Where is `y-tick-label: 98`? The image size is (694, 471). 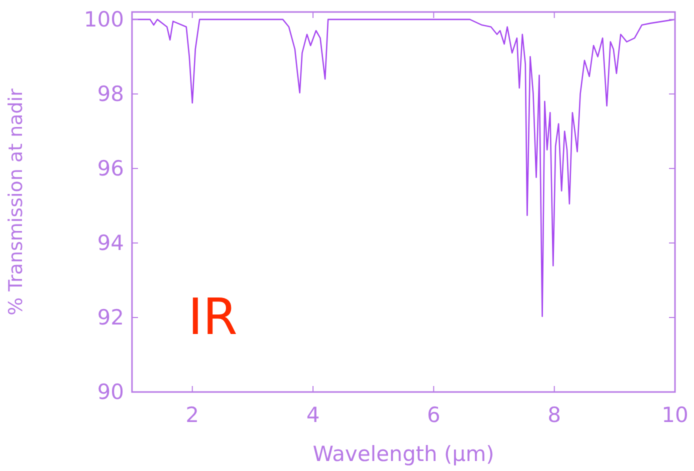 y-tick-label: 98 is located at coordinates (110, 94).